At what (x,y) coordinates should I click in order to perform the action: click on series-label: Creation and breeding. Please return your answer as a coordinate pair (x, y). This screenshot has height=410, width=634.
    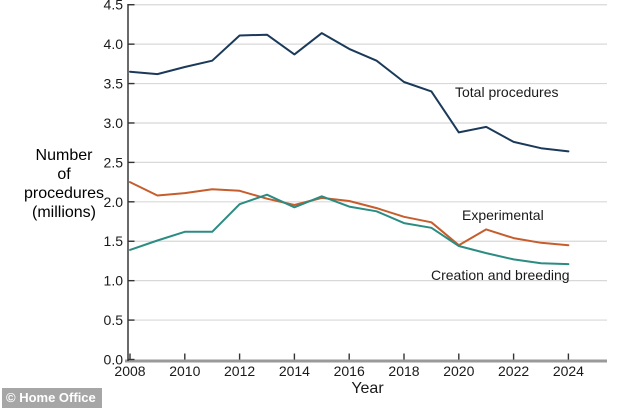
    Looking at the image, I should click on (500, 275).